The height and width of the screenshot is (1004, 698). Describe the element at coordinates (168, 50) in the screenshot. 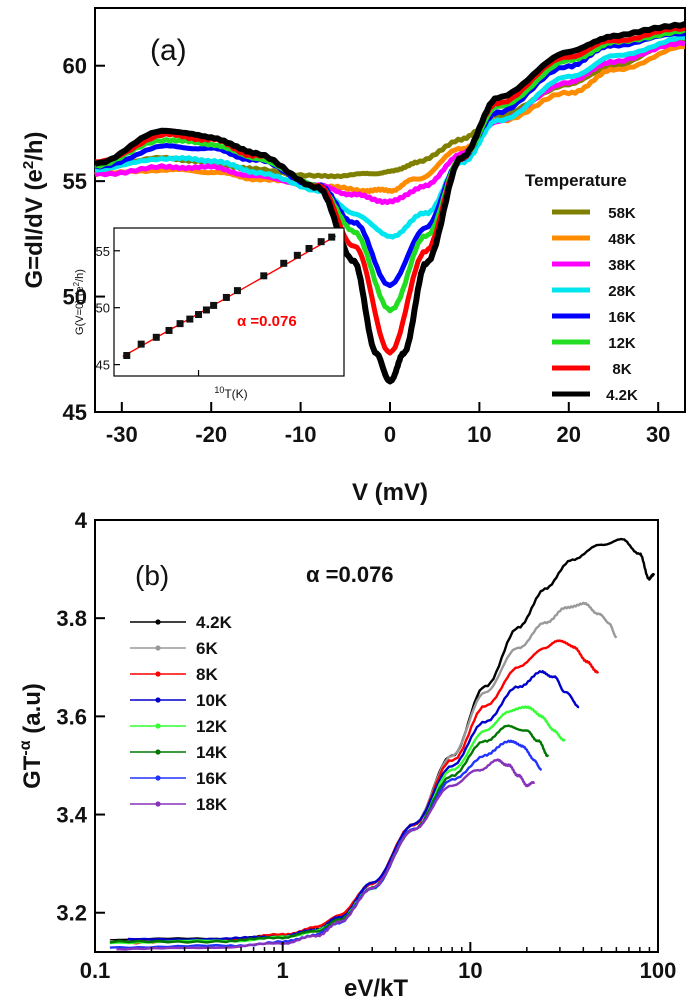

I see `panel-a-label: (a)` at that location.